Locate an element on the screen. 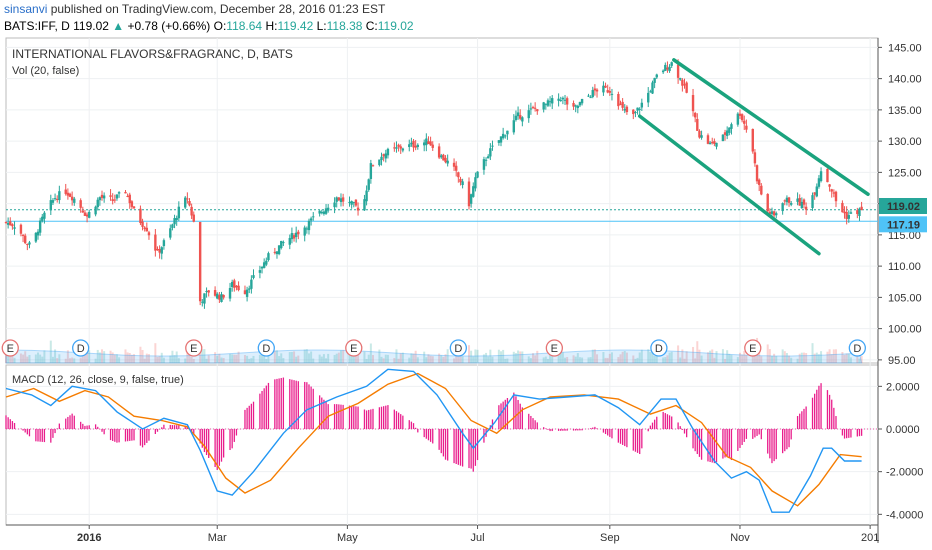 This screenshot has width=932, height=550. price-tick-label: 110.00 is located at coordinates (904, 267).